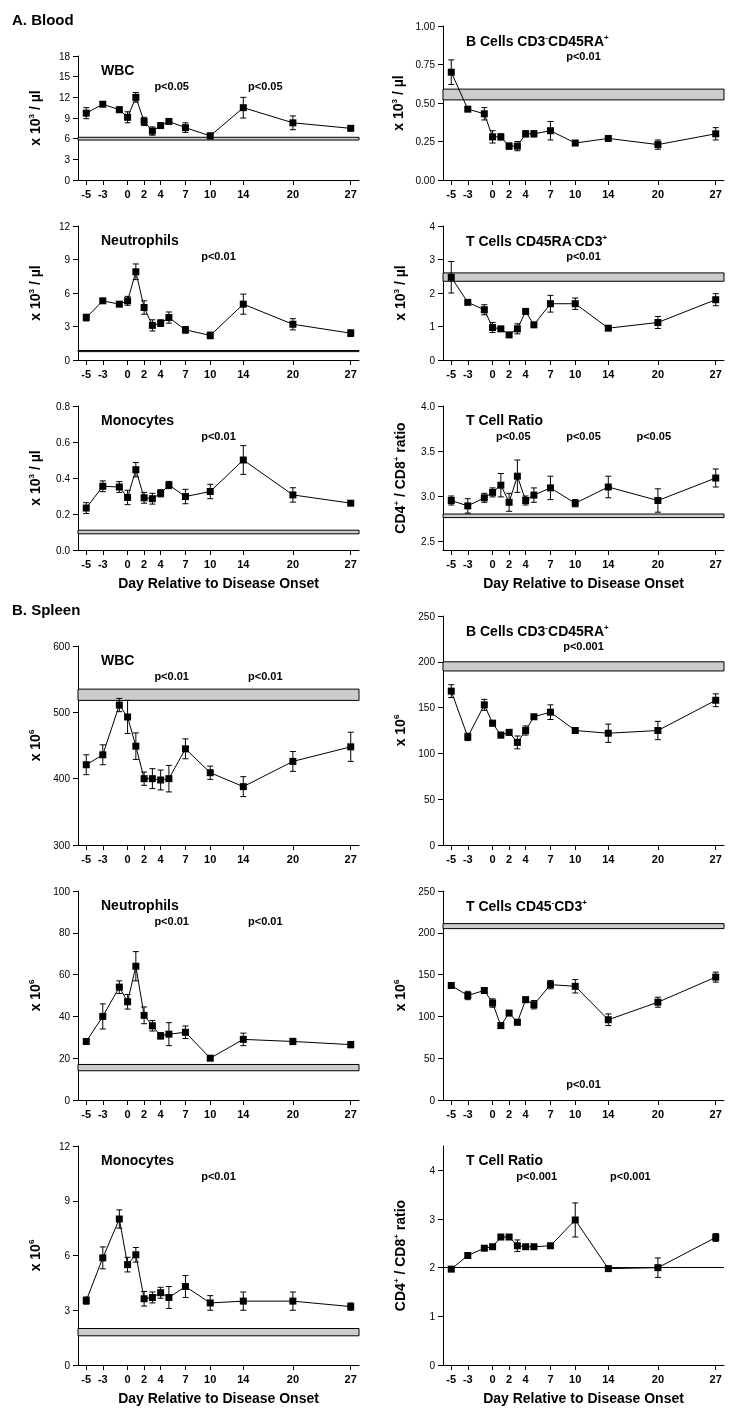 The width and height of the screenshot is (746, 1421). What do you see at coordinates (62, 845) in the screenshot?
I see `y-tick-label: 300` at bounding box center [62, 845].